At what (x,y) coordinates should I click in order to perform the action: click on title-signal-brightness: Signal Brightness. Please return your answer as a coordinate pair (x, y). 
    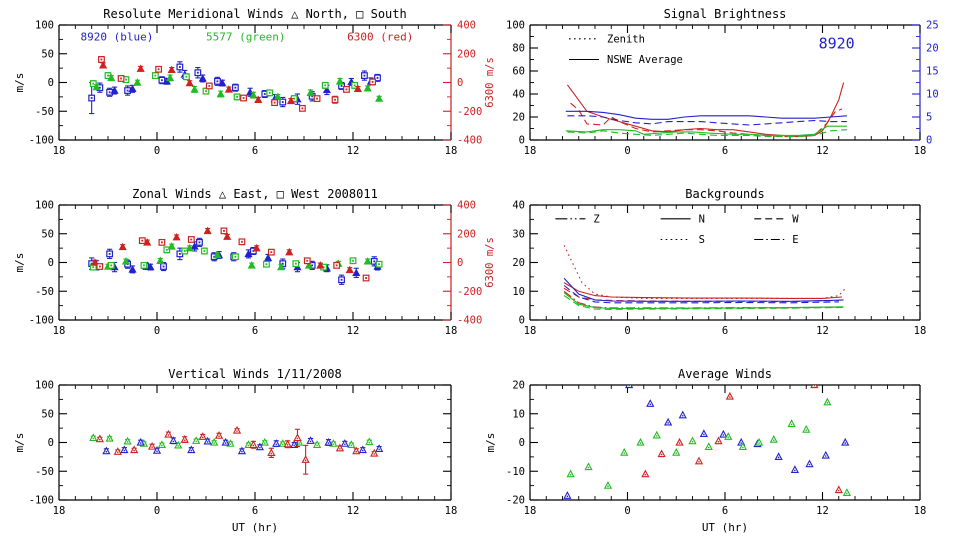
    Looking at the image, I should click on (725, 14).